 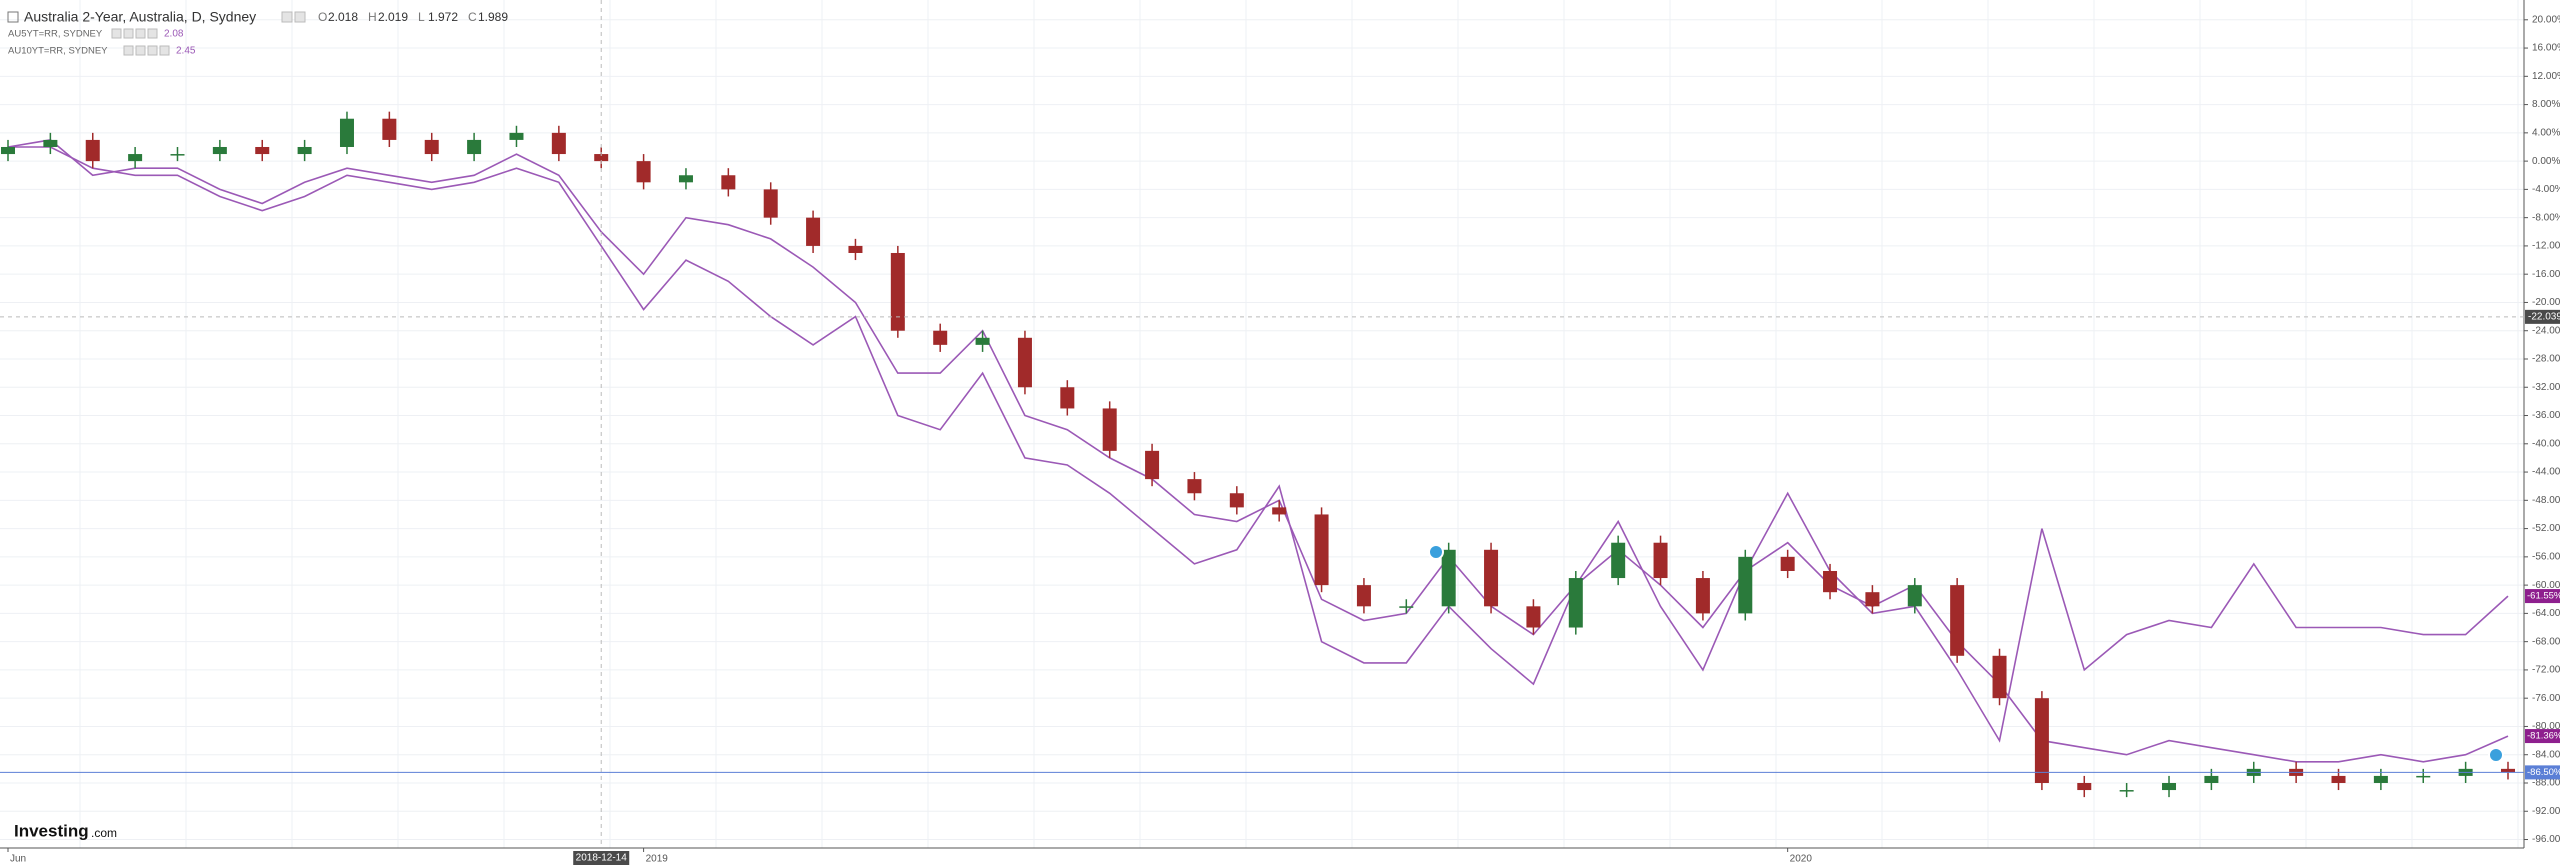 What do you see at coordinates (2546, 472) in the screenshot?
I see `y-tick-label: -44.00%` at bounding box center [2546, 472].